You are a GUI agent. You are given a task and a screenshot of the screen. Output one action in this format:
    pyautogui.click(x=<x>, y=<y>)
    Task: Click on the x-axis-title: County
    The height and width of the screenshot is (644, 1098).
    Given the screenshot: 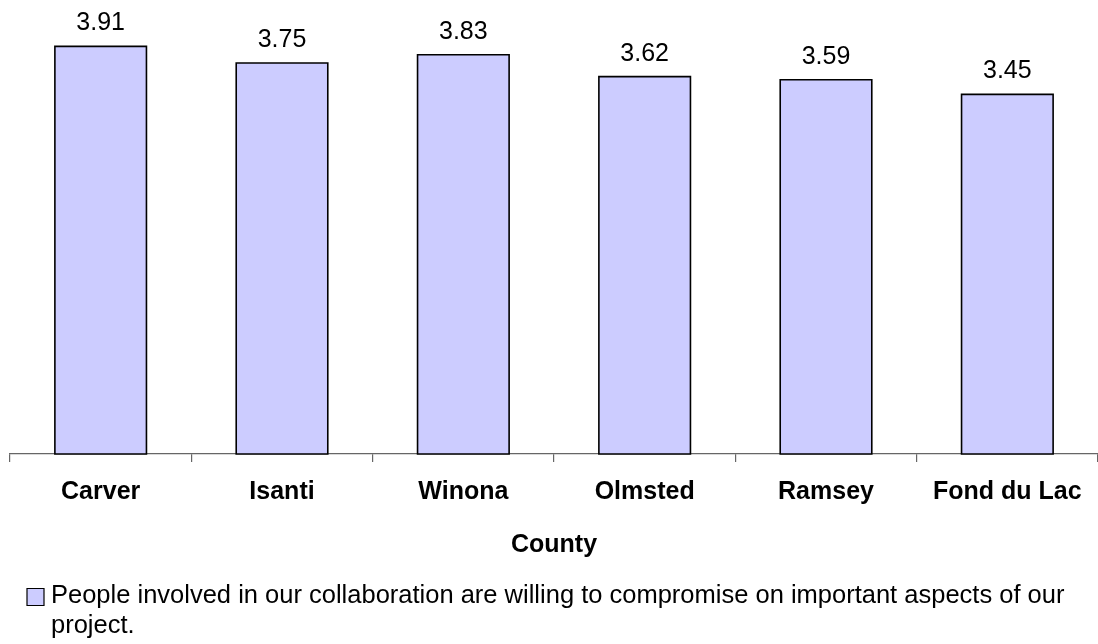 What is the action you would take?
    pyautogui.click(x=554, y=542)
    